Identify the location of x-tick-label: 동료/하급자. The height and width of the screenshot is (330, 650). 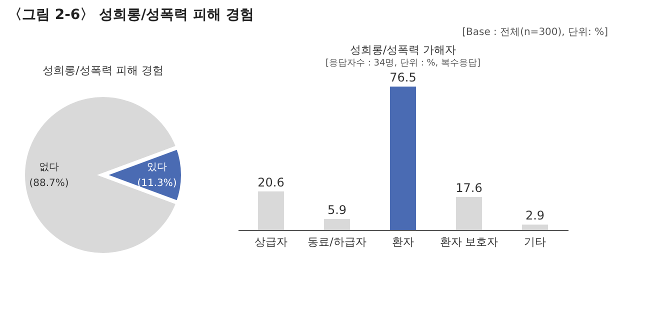
(337, 242).